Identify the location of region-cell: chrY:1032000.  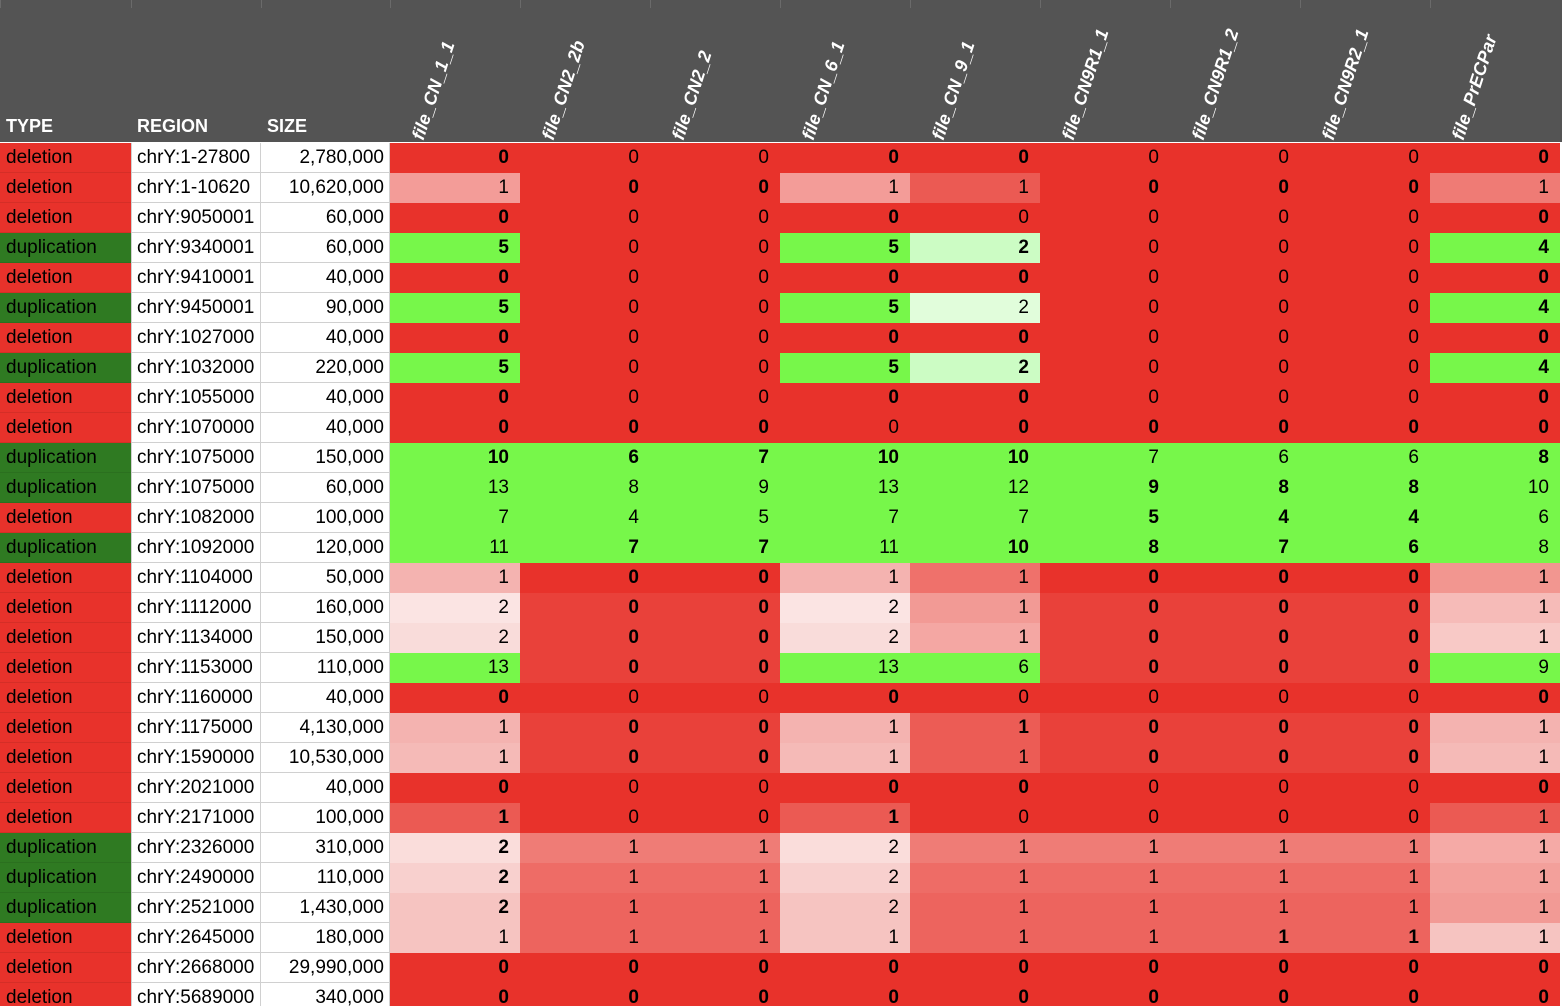
(196, 368).